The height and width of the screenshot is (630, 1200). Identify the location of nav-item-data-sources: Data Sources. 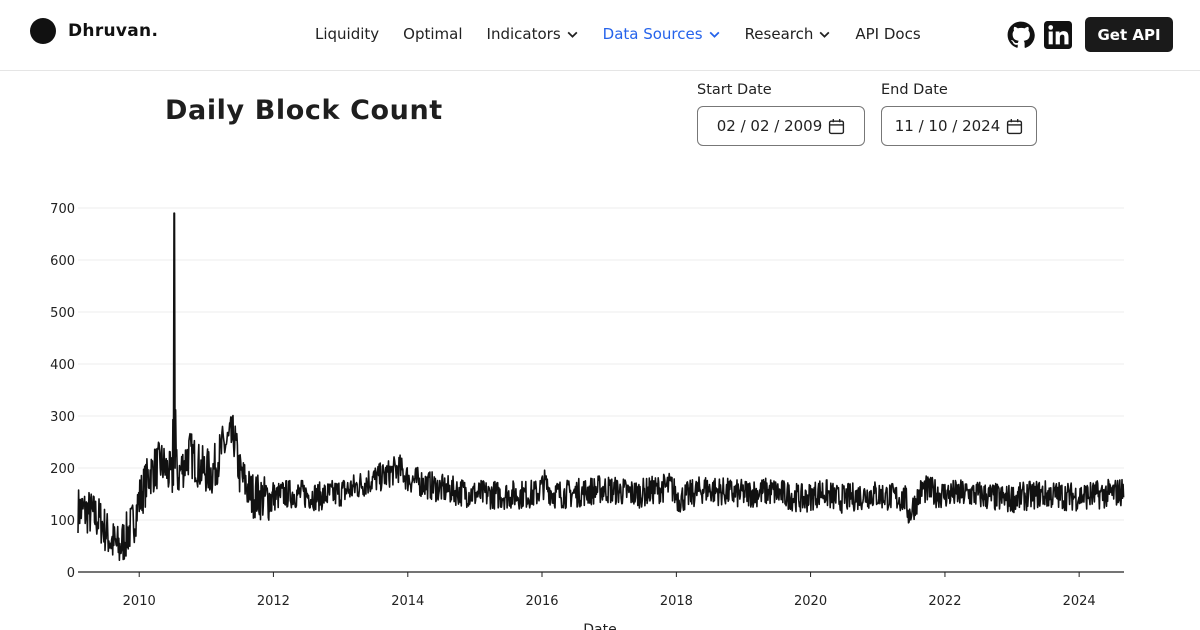
(662, 34).